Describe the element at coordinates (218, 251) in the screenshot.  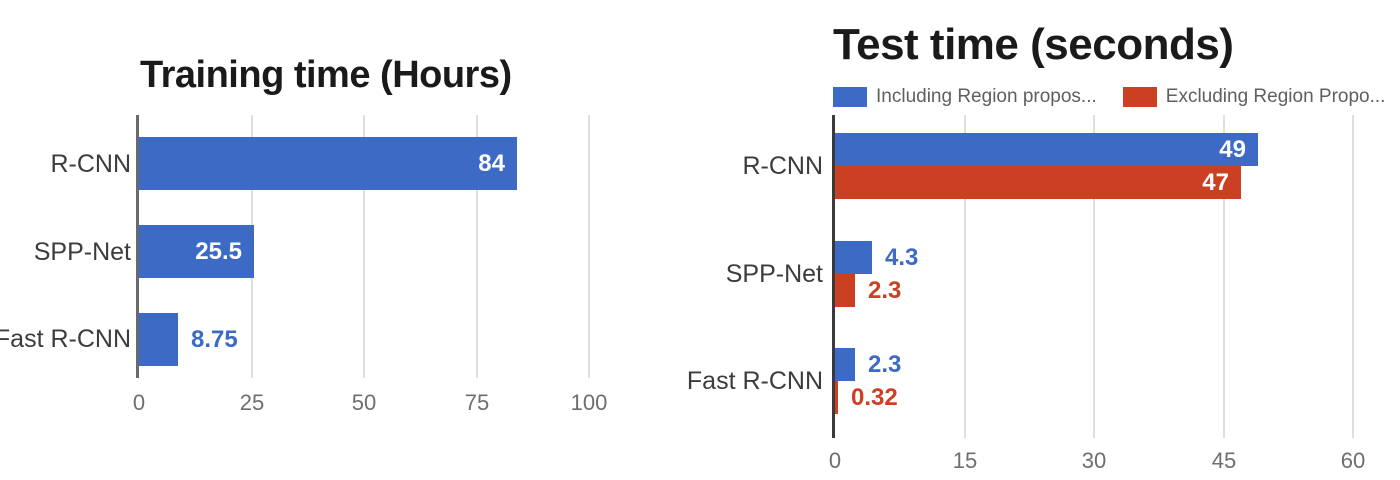
I see `bar-value-label: 25.5` at that location.